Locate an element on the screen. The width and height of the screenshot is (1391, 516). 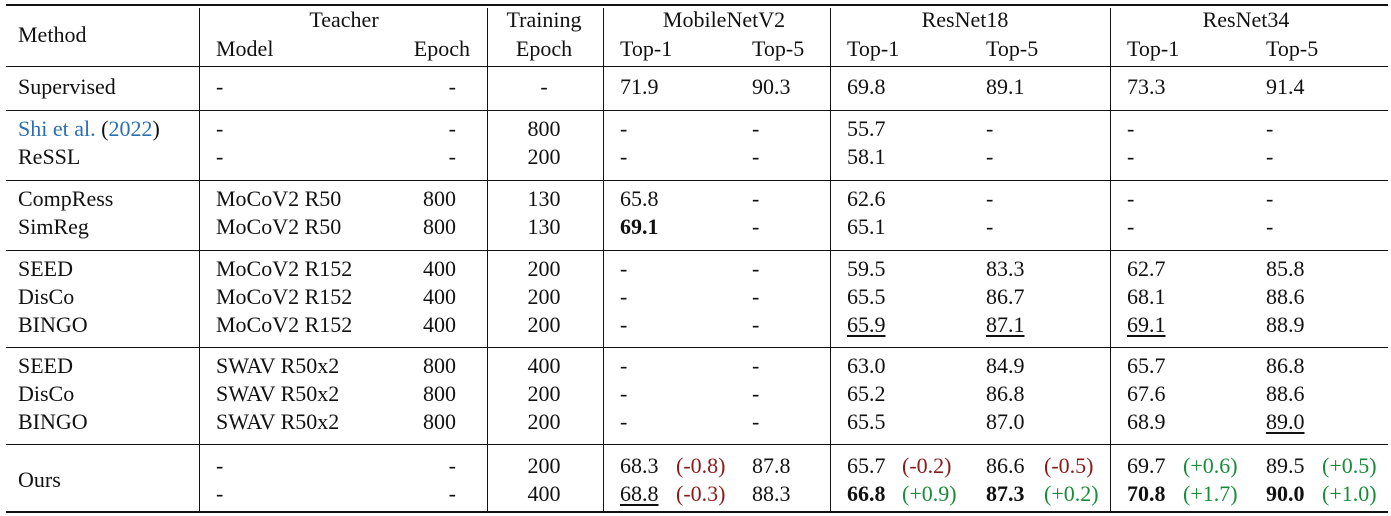
delta-value: (+0.5) is located at coordinates (1349, 465).